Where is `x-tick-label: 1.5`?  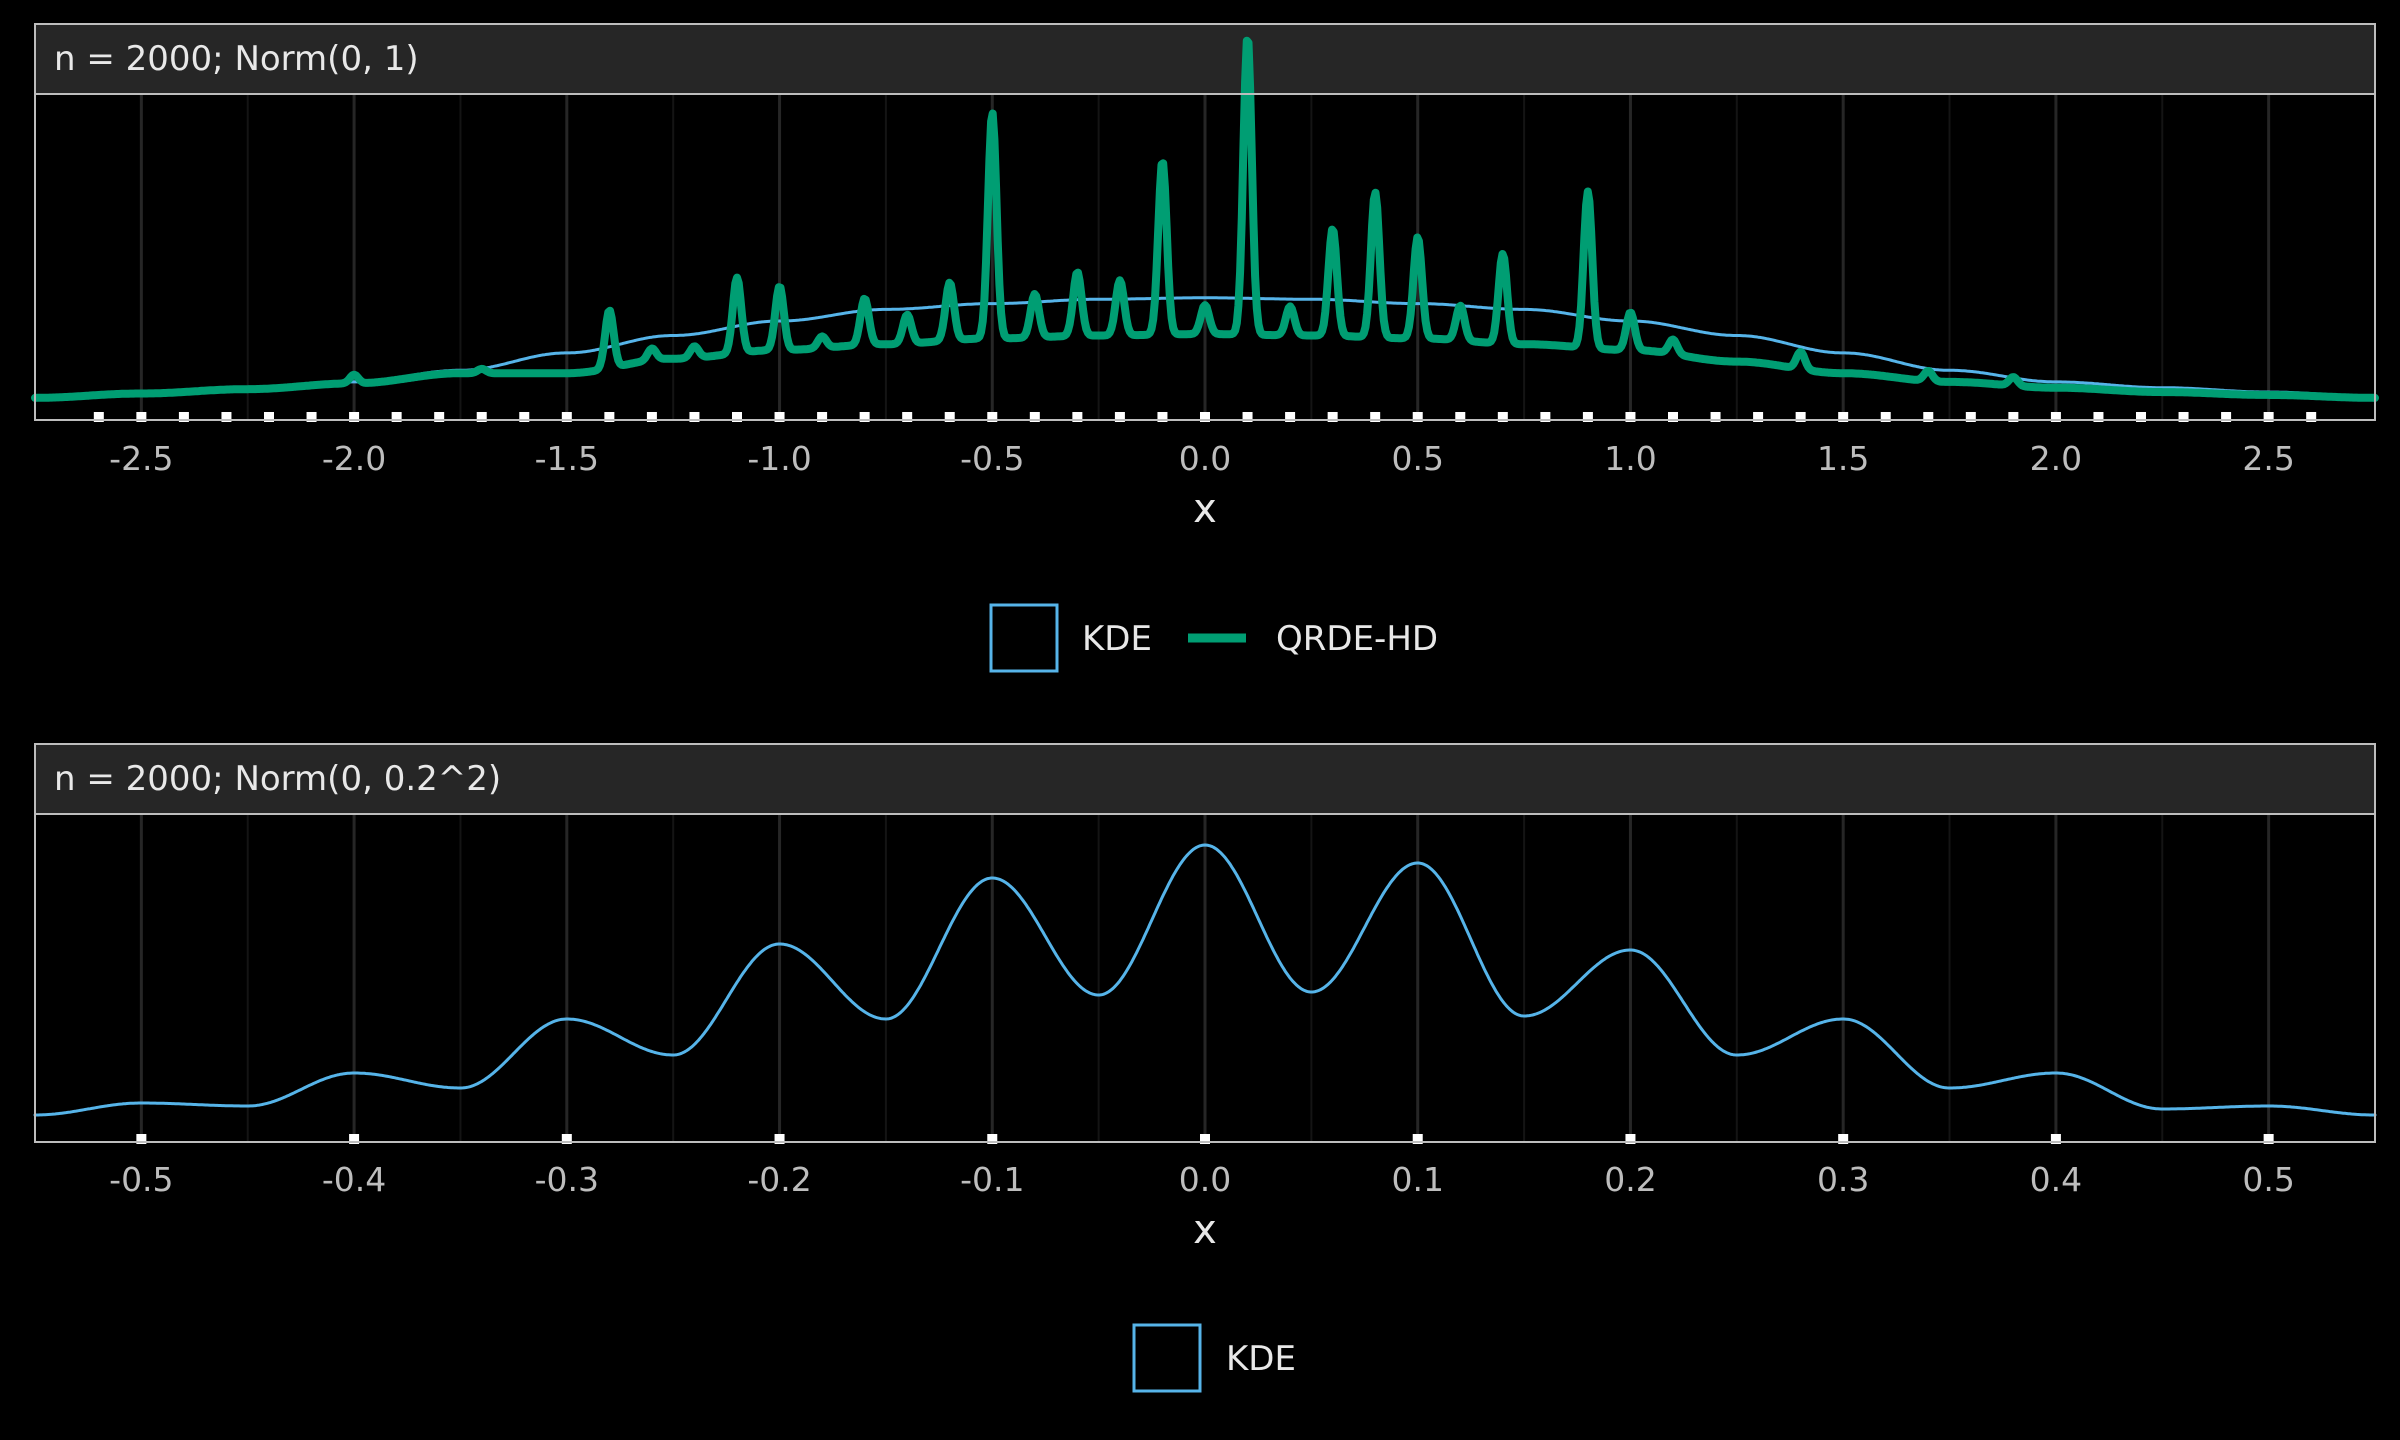 x-tick-label: 1.5 is located at coordinates (1843, 458).